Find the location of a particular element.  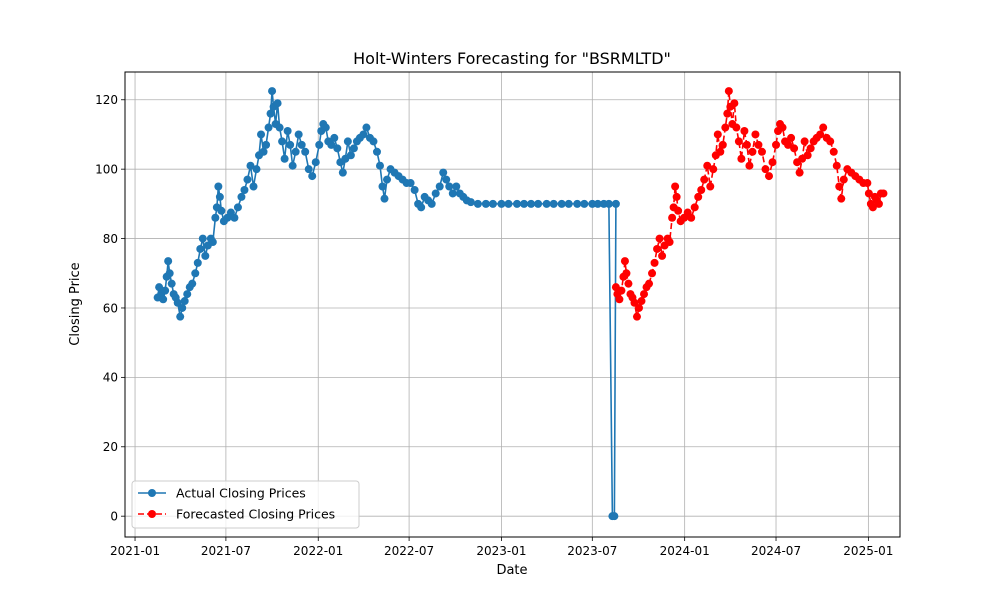

legend-entry-actual: Actual Closing Prices is located at coordinates (222, 493).